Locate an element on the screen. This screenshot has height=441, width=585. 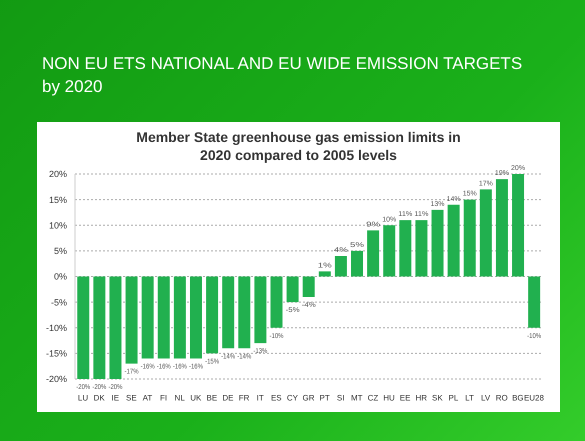
y-tick-label: 10% is located at coordinates (57, 225).